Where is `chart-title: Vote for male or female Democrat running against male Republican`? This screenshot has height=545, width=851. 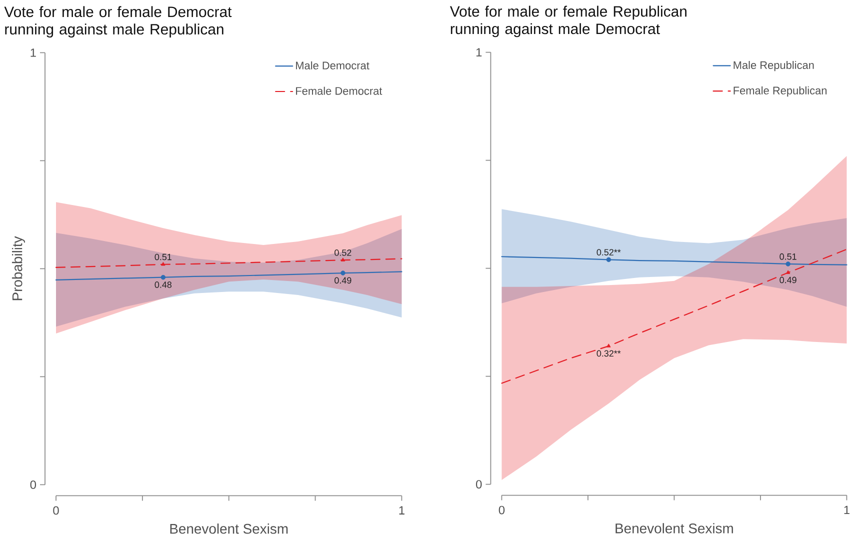
chart-title: Vote for male or female Democrat running against male Republican is located at coordinates (118, 22).